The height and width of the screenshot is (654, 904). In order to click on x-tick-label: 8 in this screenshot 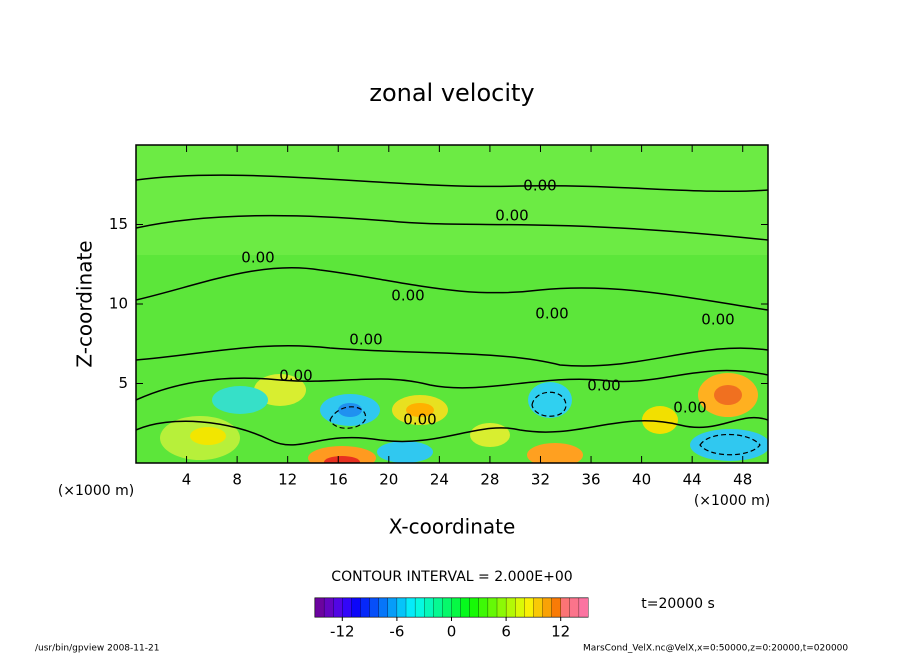, I will do `click(237, 480)`.